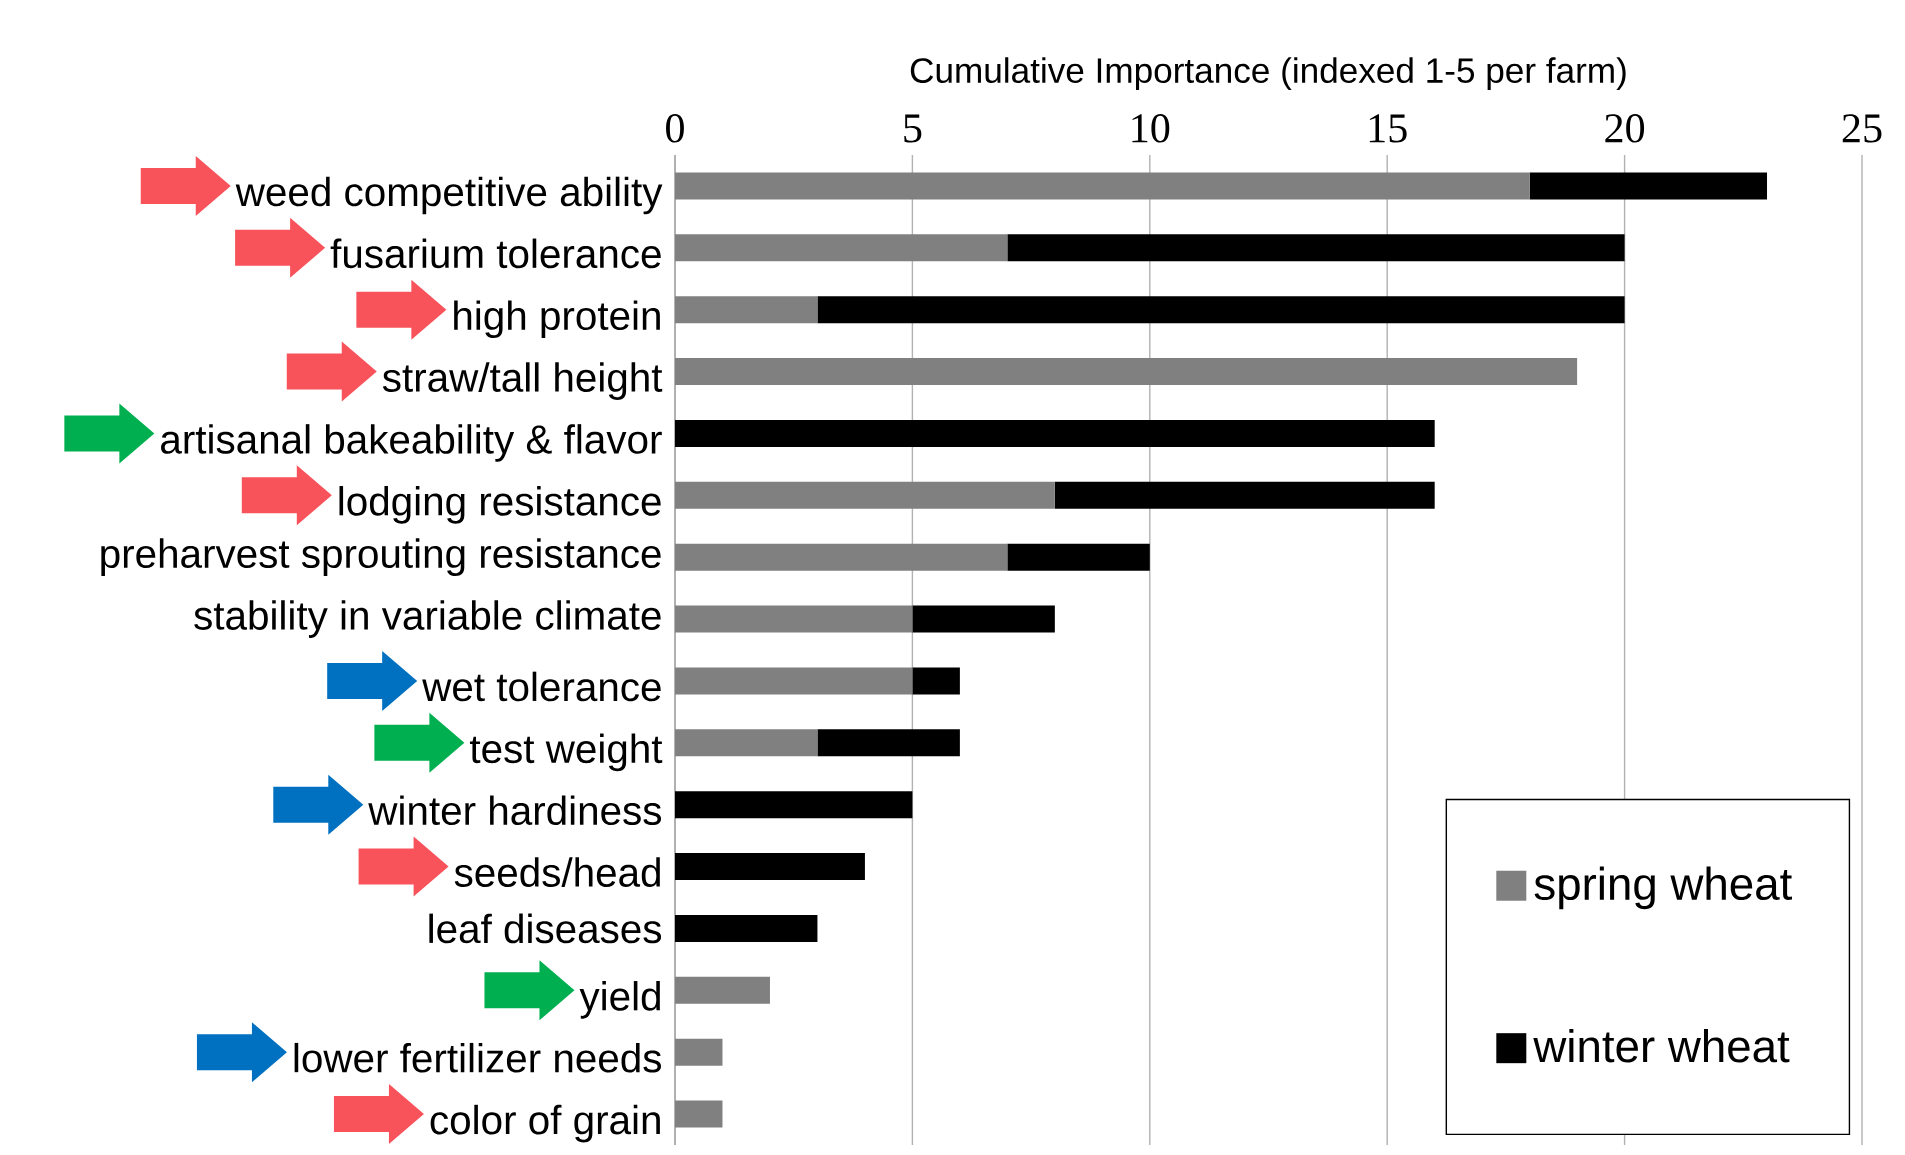  Describe the element at coordinates (427, 619) in the screenshot. I see `y-tick-label: stability in variable climate` at that location.